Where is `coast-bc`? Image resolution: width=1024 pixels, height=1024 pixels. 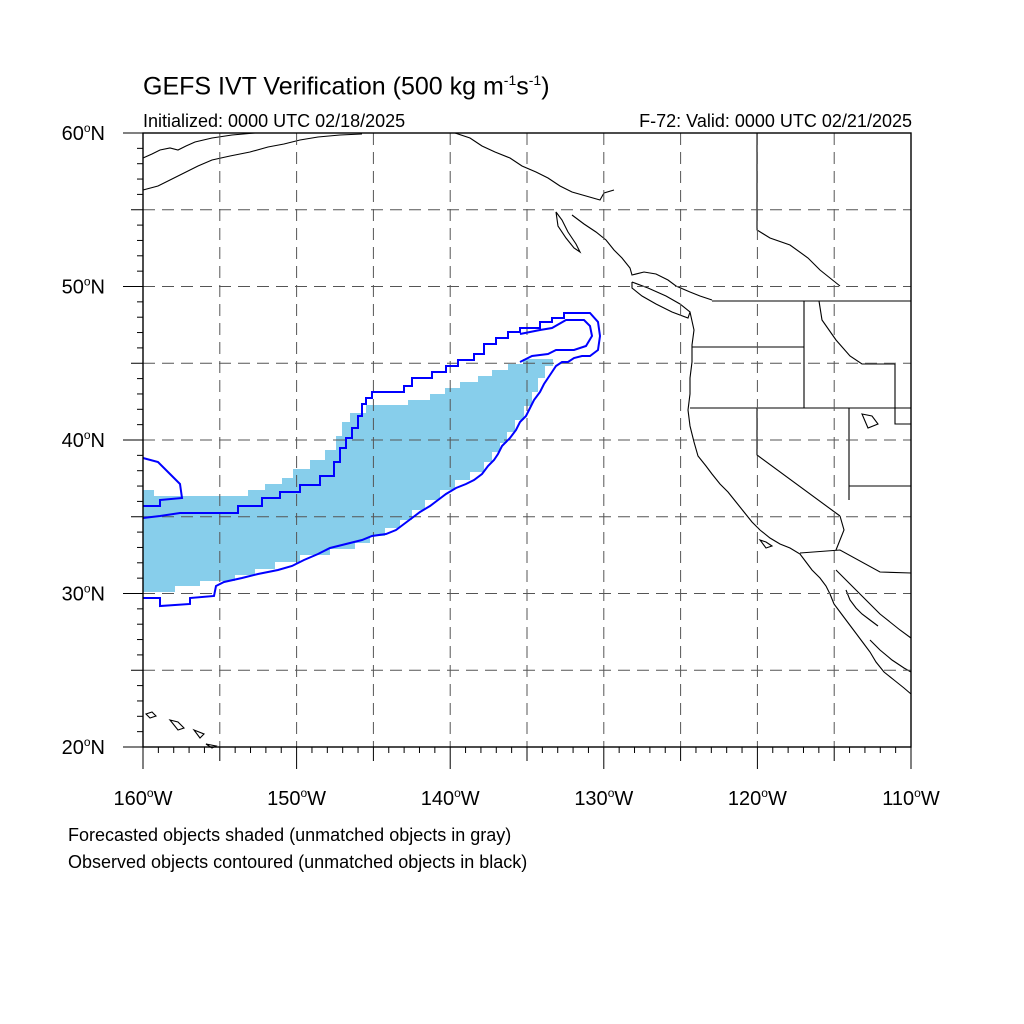
coast-bc is located at coordinates (642, 257).